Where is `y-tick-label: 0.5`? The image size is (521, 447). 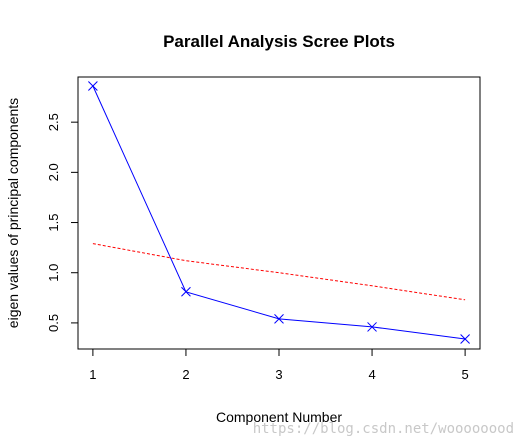 y-tick-label: 0.5 is located at coordinates (53, 323).